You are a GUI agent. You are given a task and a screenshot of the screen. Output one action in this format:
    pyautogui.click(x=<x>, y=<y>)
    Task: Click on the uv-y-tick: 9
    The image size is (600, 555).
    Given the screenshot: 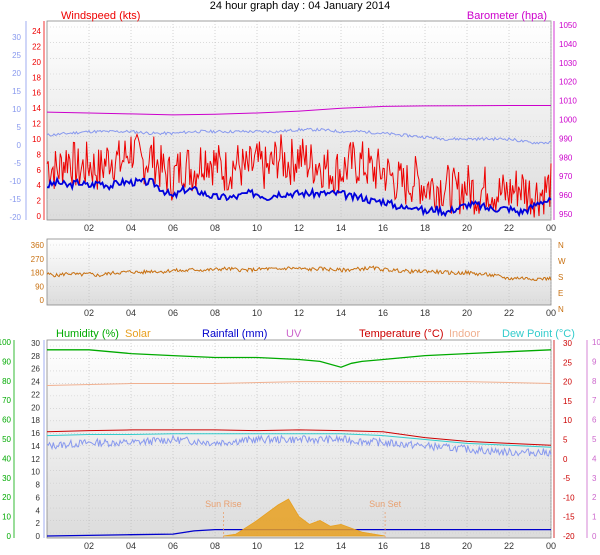 What is the action you would take?
    pyautogui.click(x=594, y=361)
    